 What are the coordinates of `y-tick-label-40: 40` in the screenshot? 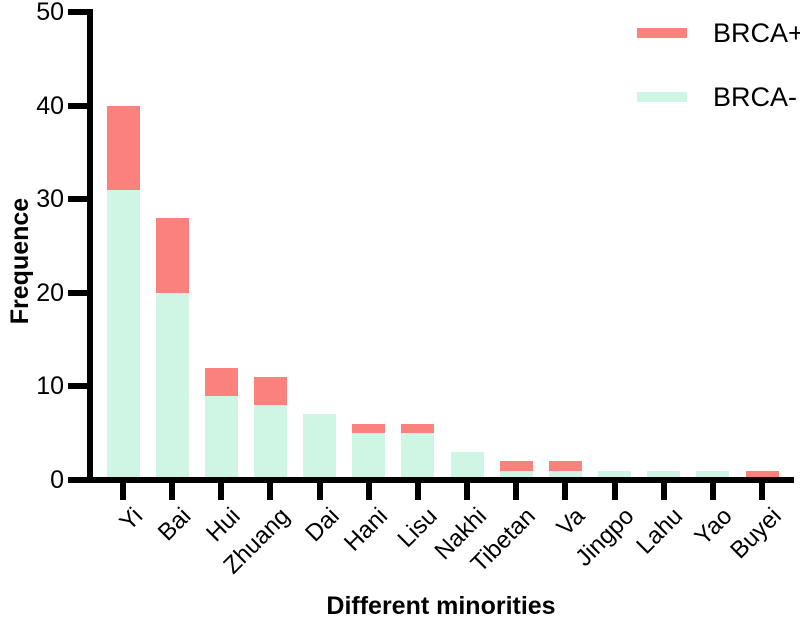 It's located at (50, 105).